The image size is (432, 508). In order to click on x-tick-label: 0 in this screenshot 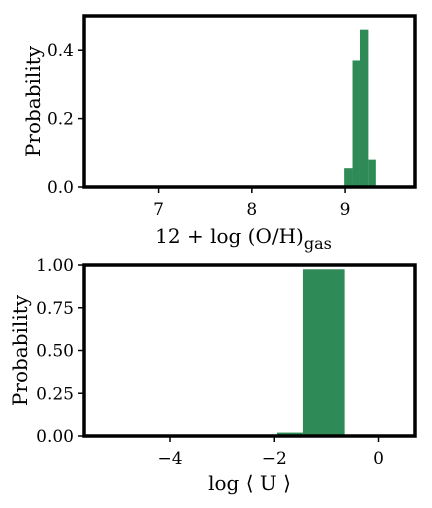, I will do `click(378, 459)`.